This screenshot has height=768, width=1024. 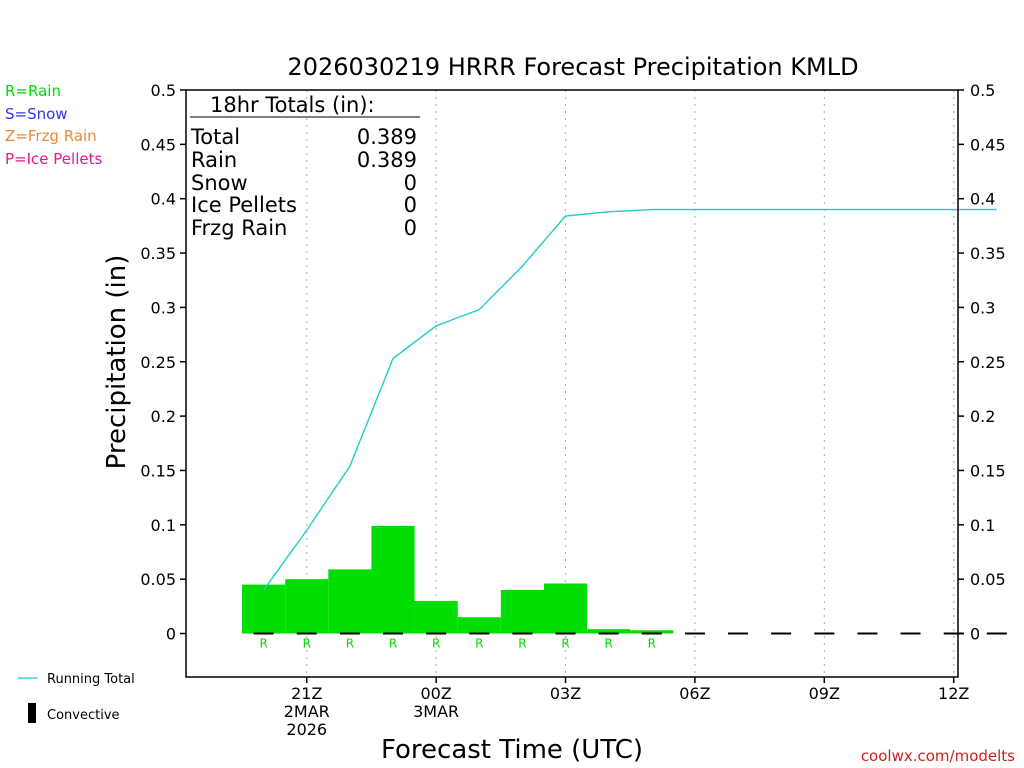 What do you see at coordinates (219, 183) in the screenshot?
I see `totals-label-snow: Snow` at bounding box center [219, 183].